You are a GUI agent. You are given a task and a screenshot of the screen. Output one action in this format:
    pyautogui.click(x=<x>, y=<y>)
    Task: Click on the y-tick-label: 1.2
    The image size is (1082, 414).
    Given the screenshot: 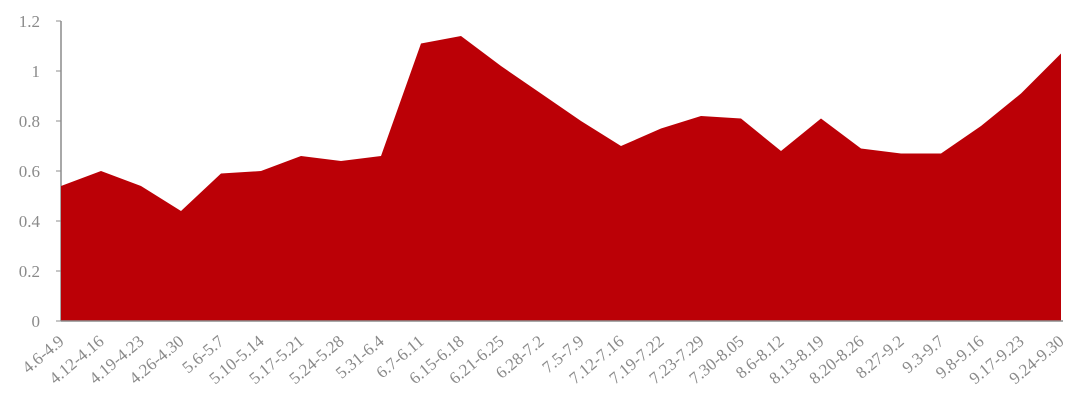 What is the action you would take?
    pyautogui.click(x=29, y=21)
    